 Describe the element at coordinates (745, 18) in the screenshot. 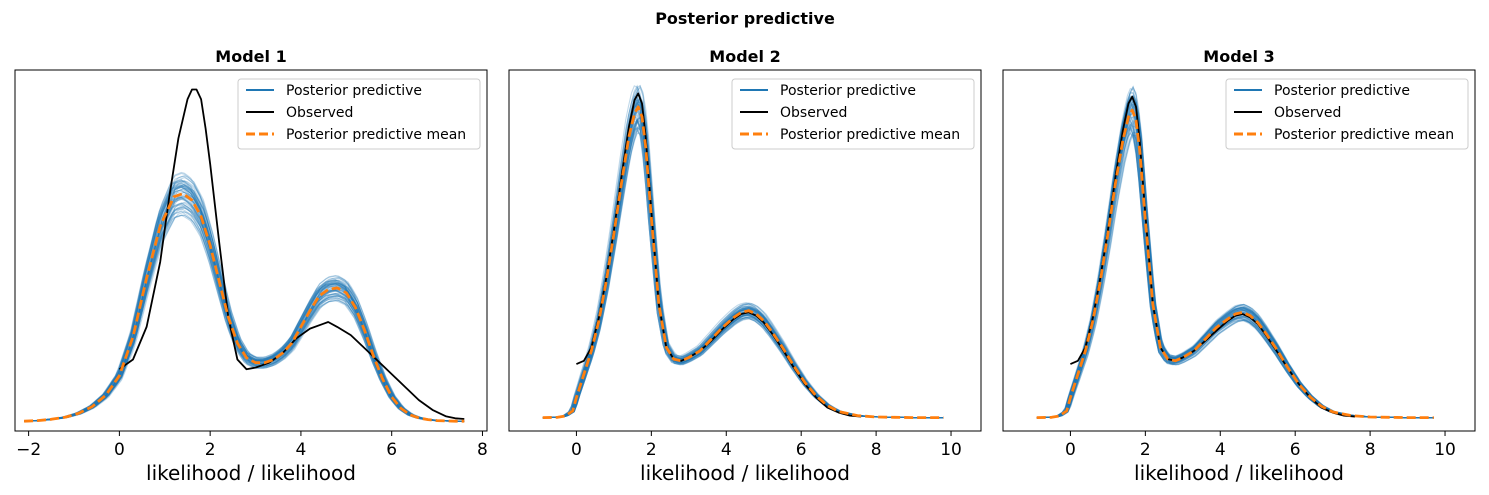

I see `figure-title: Posterior predictive` at that location.